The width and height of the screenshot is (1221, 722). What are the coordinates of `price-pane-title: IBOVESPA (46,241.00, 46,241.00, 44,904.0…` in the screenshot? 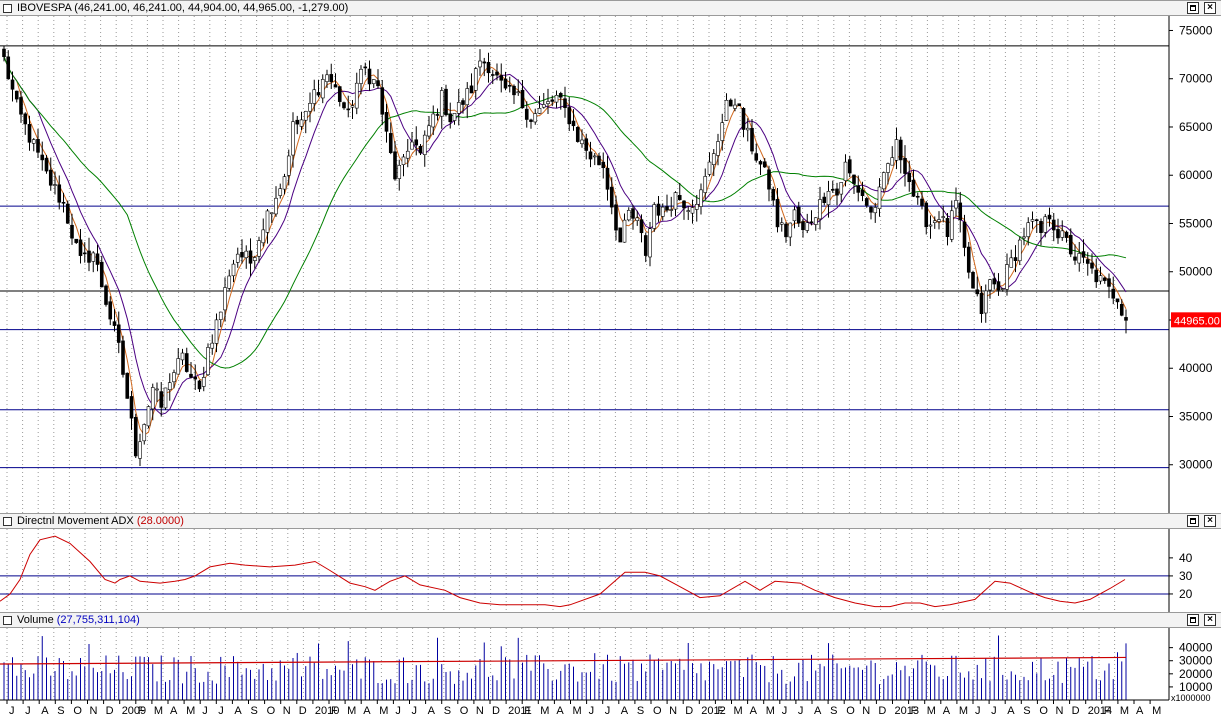 It's located at (182, 8).